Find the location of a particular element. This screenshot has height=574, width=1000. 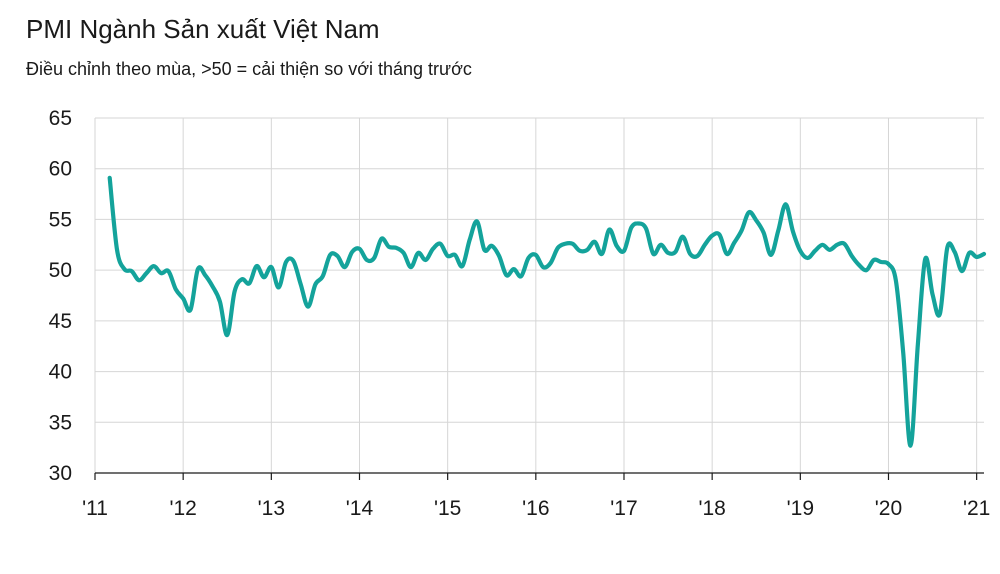

x-axis-ticks: '11 '12 '13 '14 '15 '16 '17 '18 '19 '20 '21 is located at coordinates (536, 496).